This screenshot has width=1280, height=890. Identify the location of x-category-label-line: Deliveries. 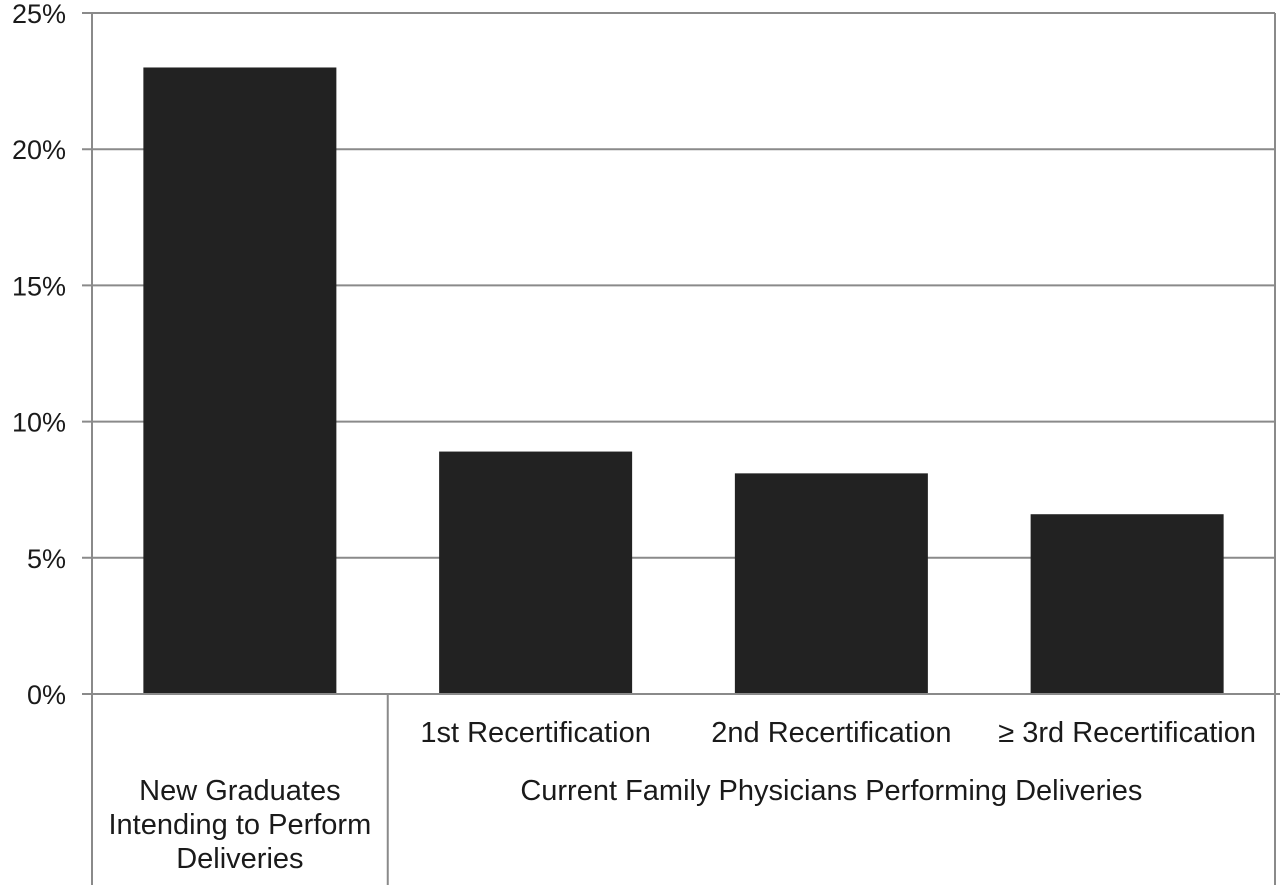
(239, 859).